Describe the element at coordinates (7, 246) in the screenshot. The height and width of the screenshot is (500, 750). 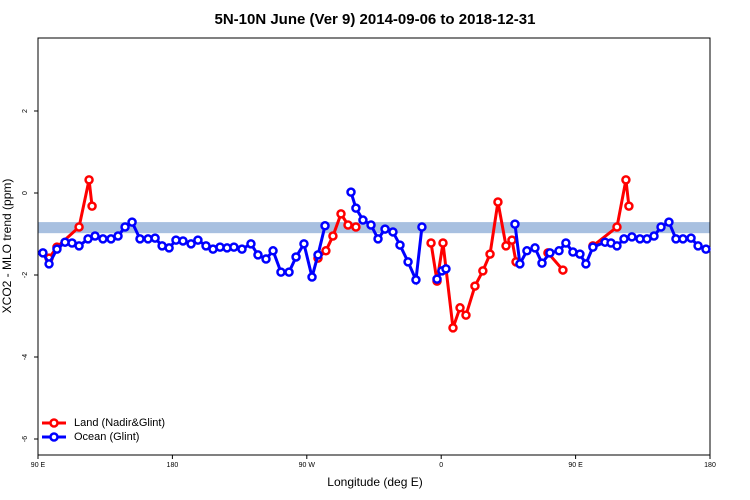
I see `y-axis-label: XCO2 - MLO trend (ppm)` at that location.